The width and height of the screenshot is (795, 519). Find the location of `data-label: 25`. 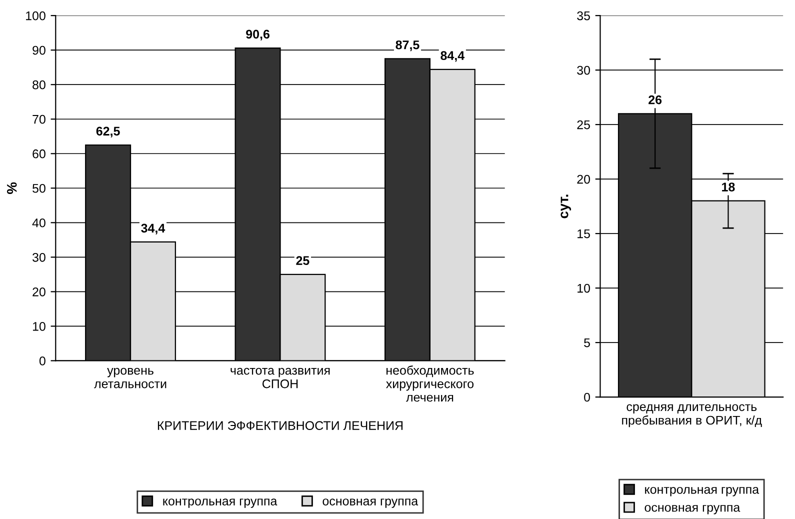

data-label: 25 is located at coordinates (303, 261).